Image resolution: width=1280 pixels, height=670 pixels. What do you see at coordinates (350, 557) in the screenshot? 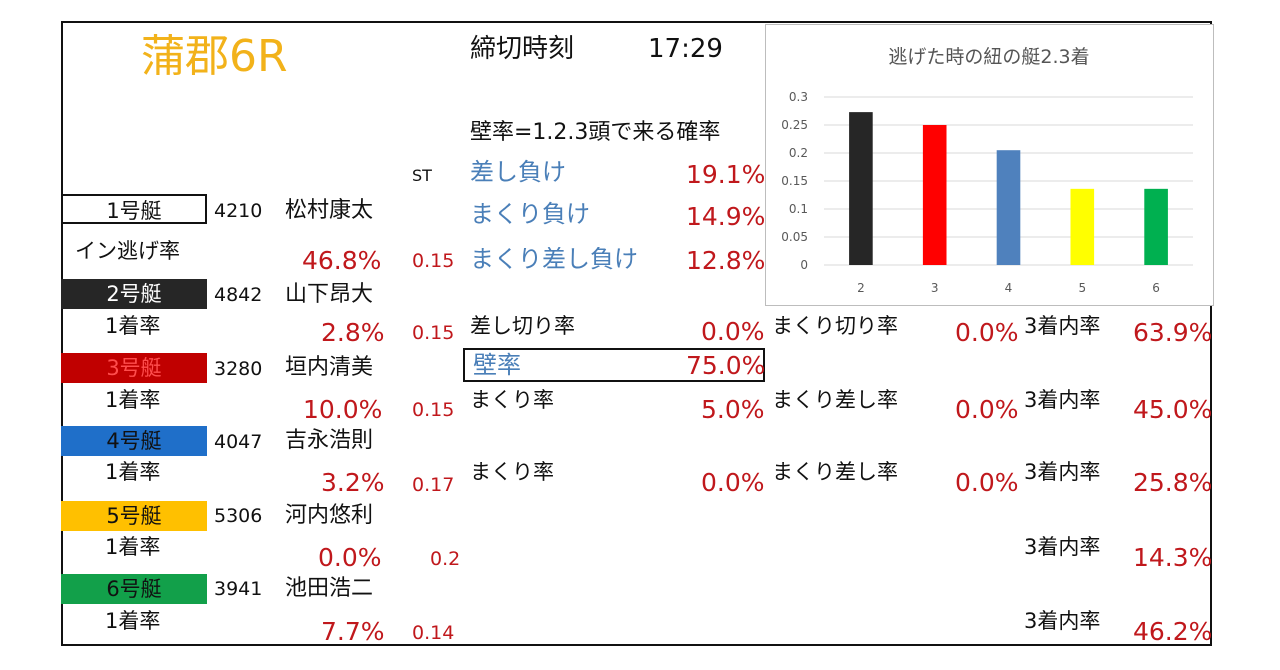
I see `boat-5-rate: 0.0%` at bounding box center [350, 557].